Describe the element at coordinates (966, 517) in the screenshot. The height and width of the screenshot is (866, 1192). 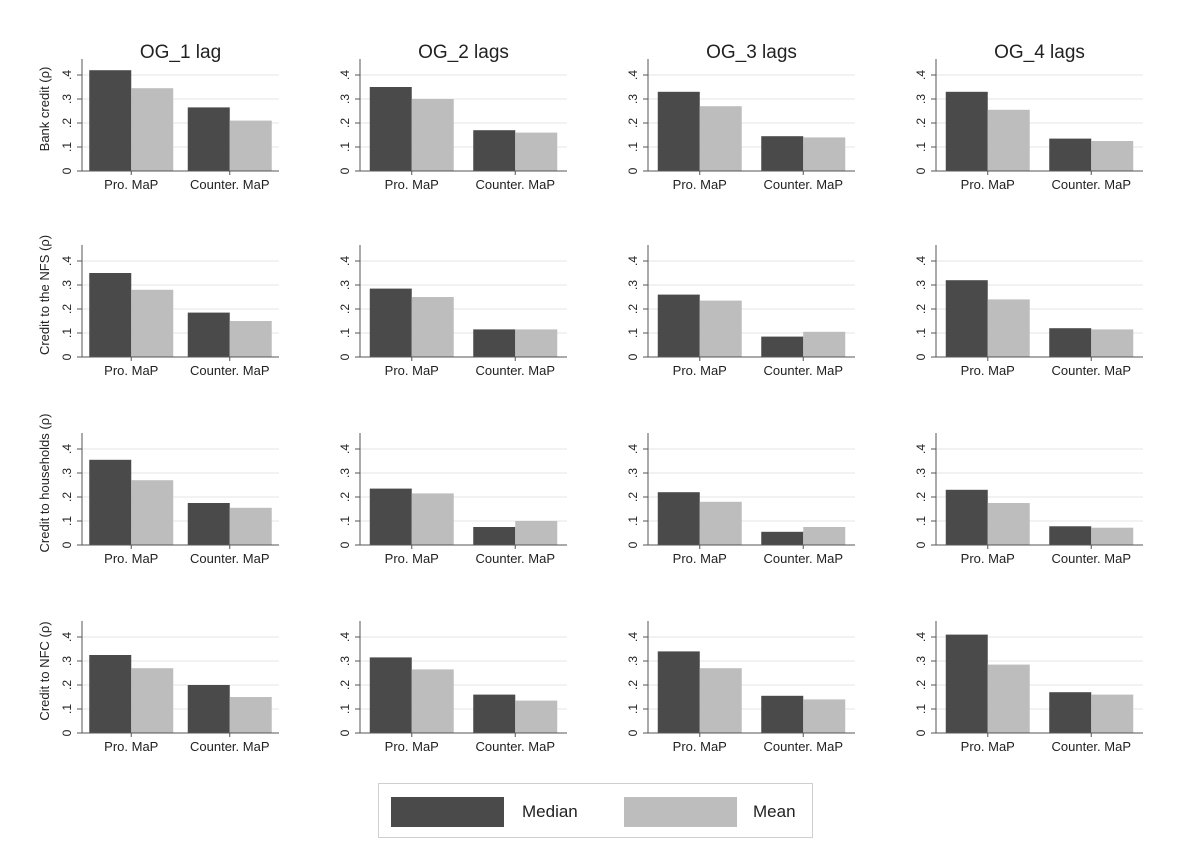
I see `panel-r3c4-bar-median-pro-map` at that location.